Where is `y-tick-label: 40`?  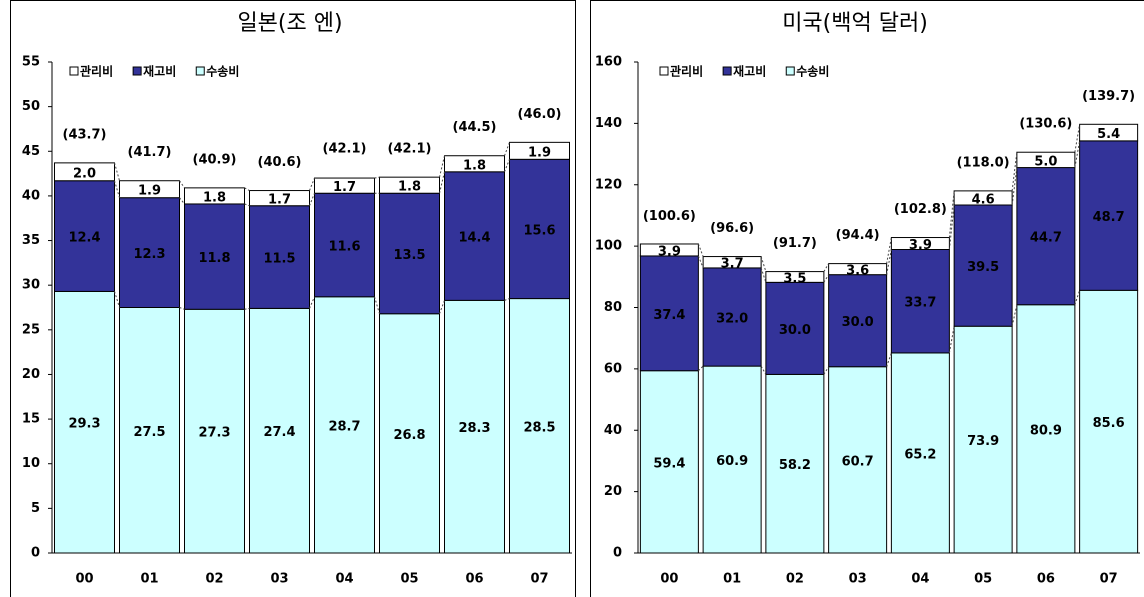 y-tick-label: 40 is located at coordinates (31, 195).